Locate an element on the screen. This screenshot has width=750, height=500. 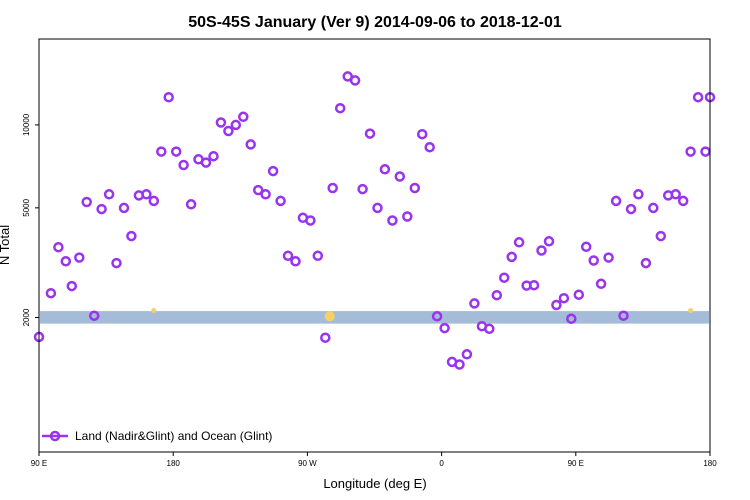
glint-markers is located at coordinates (422, 315).